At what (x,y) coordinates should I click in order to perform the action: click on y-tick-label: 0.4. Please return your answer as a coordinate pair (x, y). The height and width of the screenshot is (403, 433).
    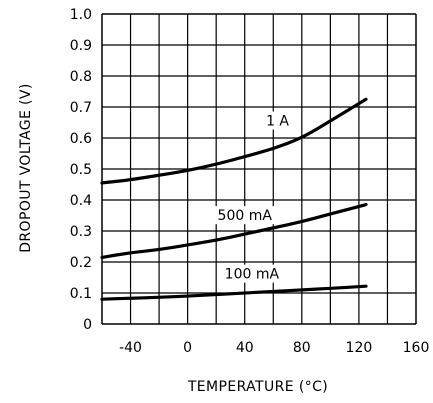
    Looking at the image, I should click on (81, 201).